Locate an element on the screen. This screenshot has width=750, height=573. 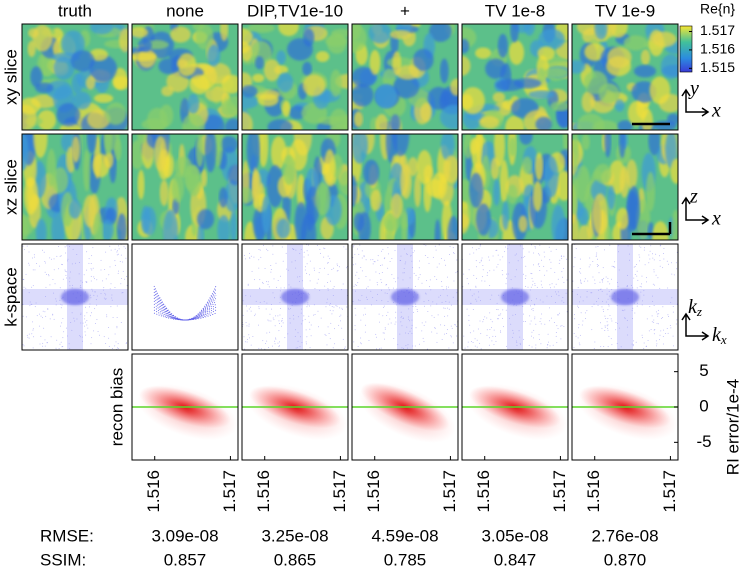
axis-icon-label: x is located at coordinates (716, 111).